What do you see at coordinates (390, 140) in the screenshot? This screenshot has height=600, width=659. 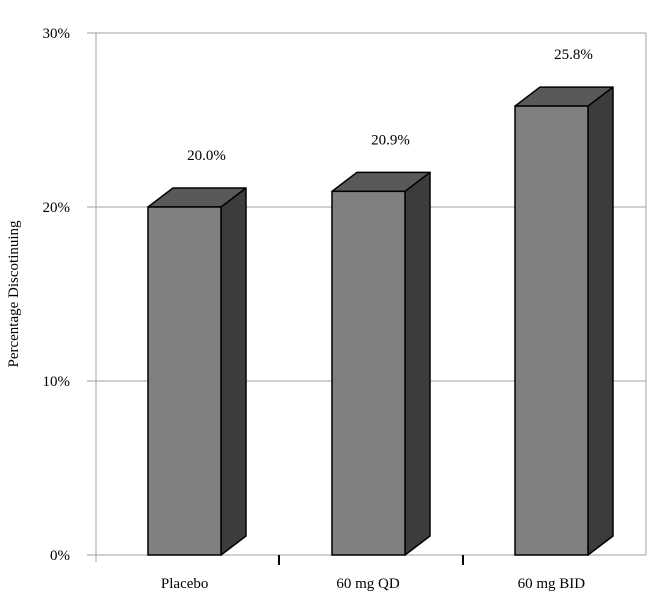 I see `bar-value-label: 20.9%` at bounding box center [390, 140].